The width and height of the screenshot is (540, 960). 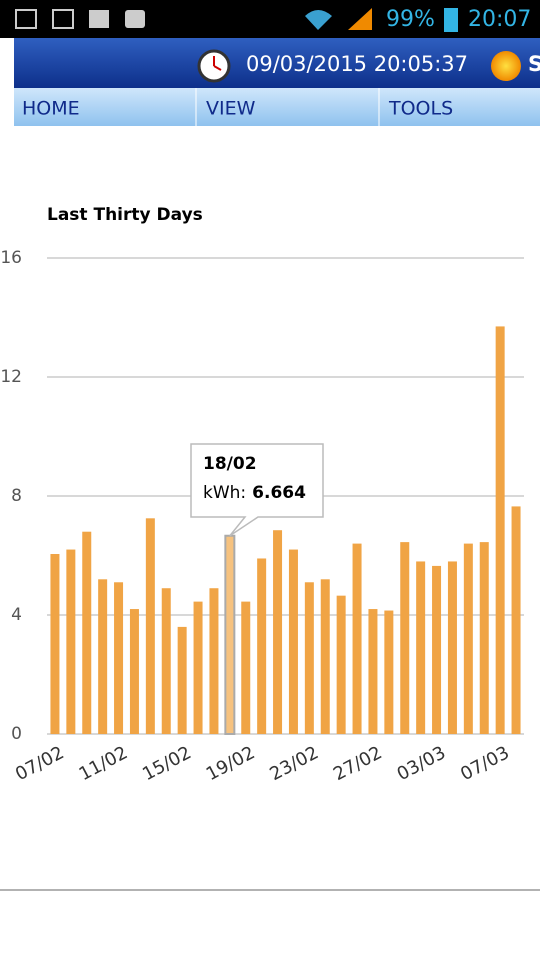 What do you see at coordinates (135, 19) in the screenshot?
I see `chat-icon` at bounding box center [135, 19].